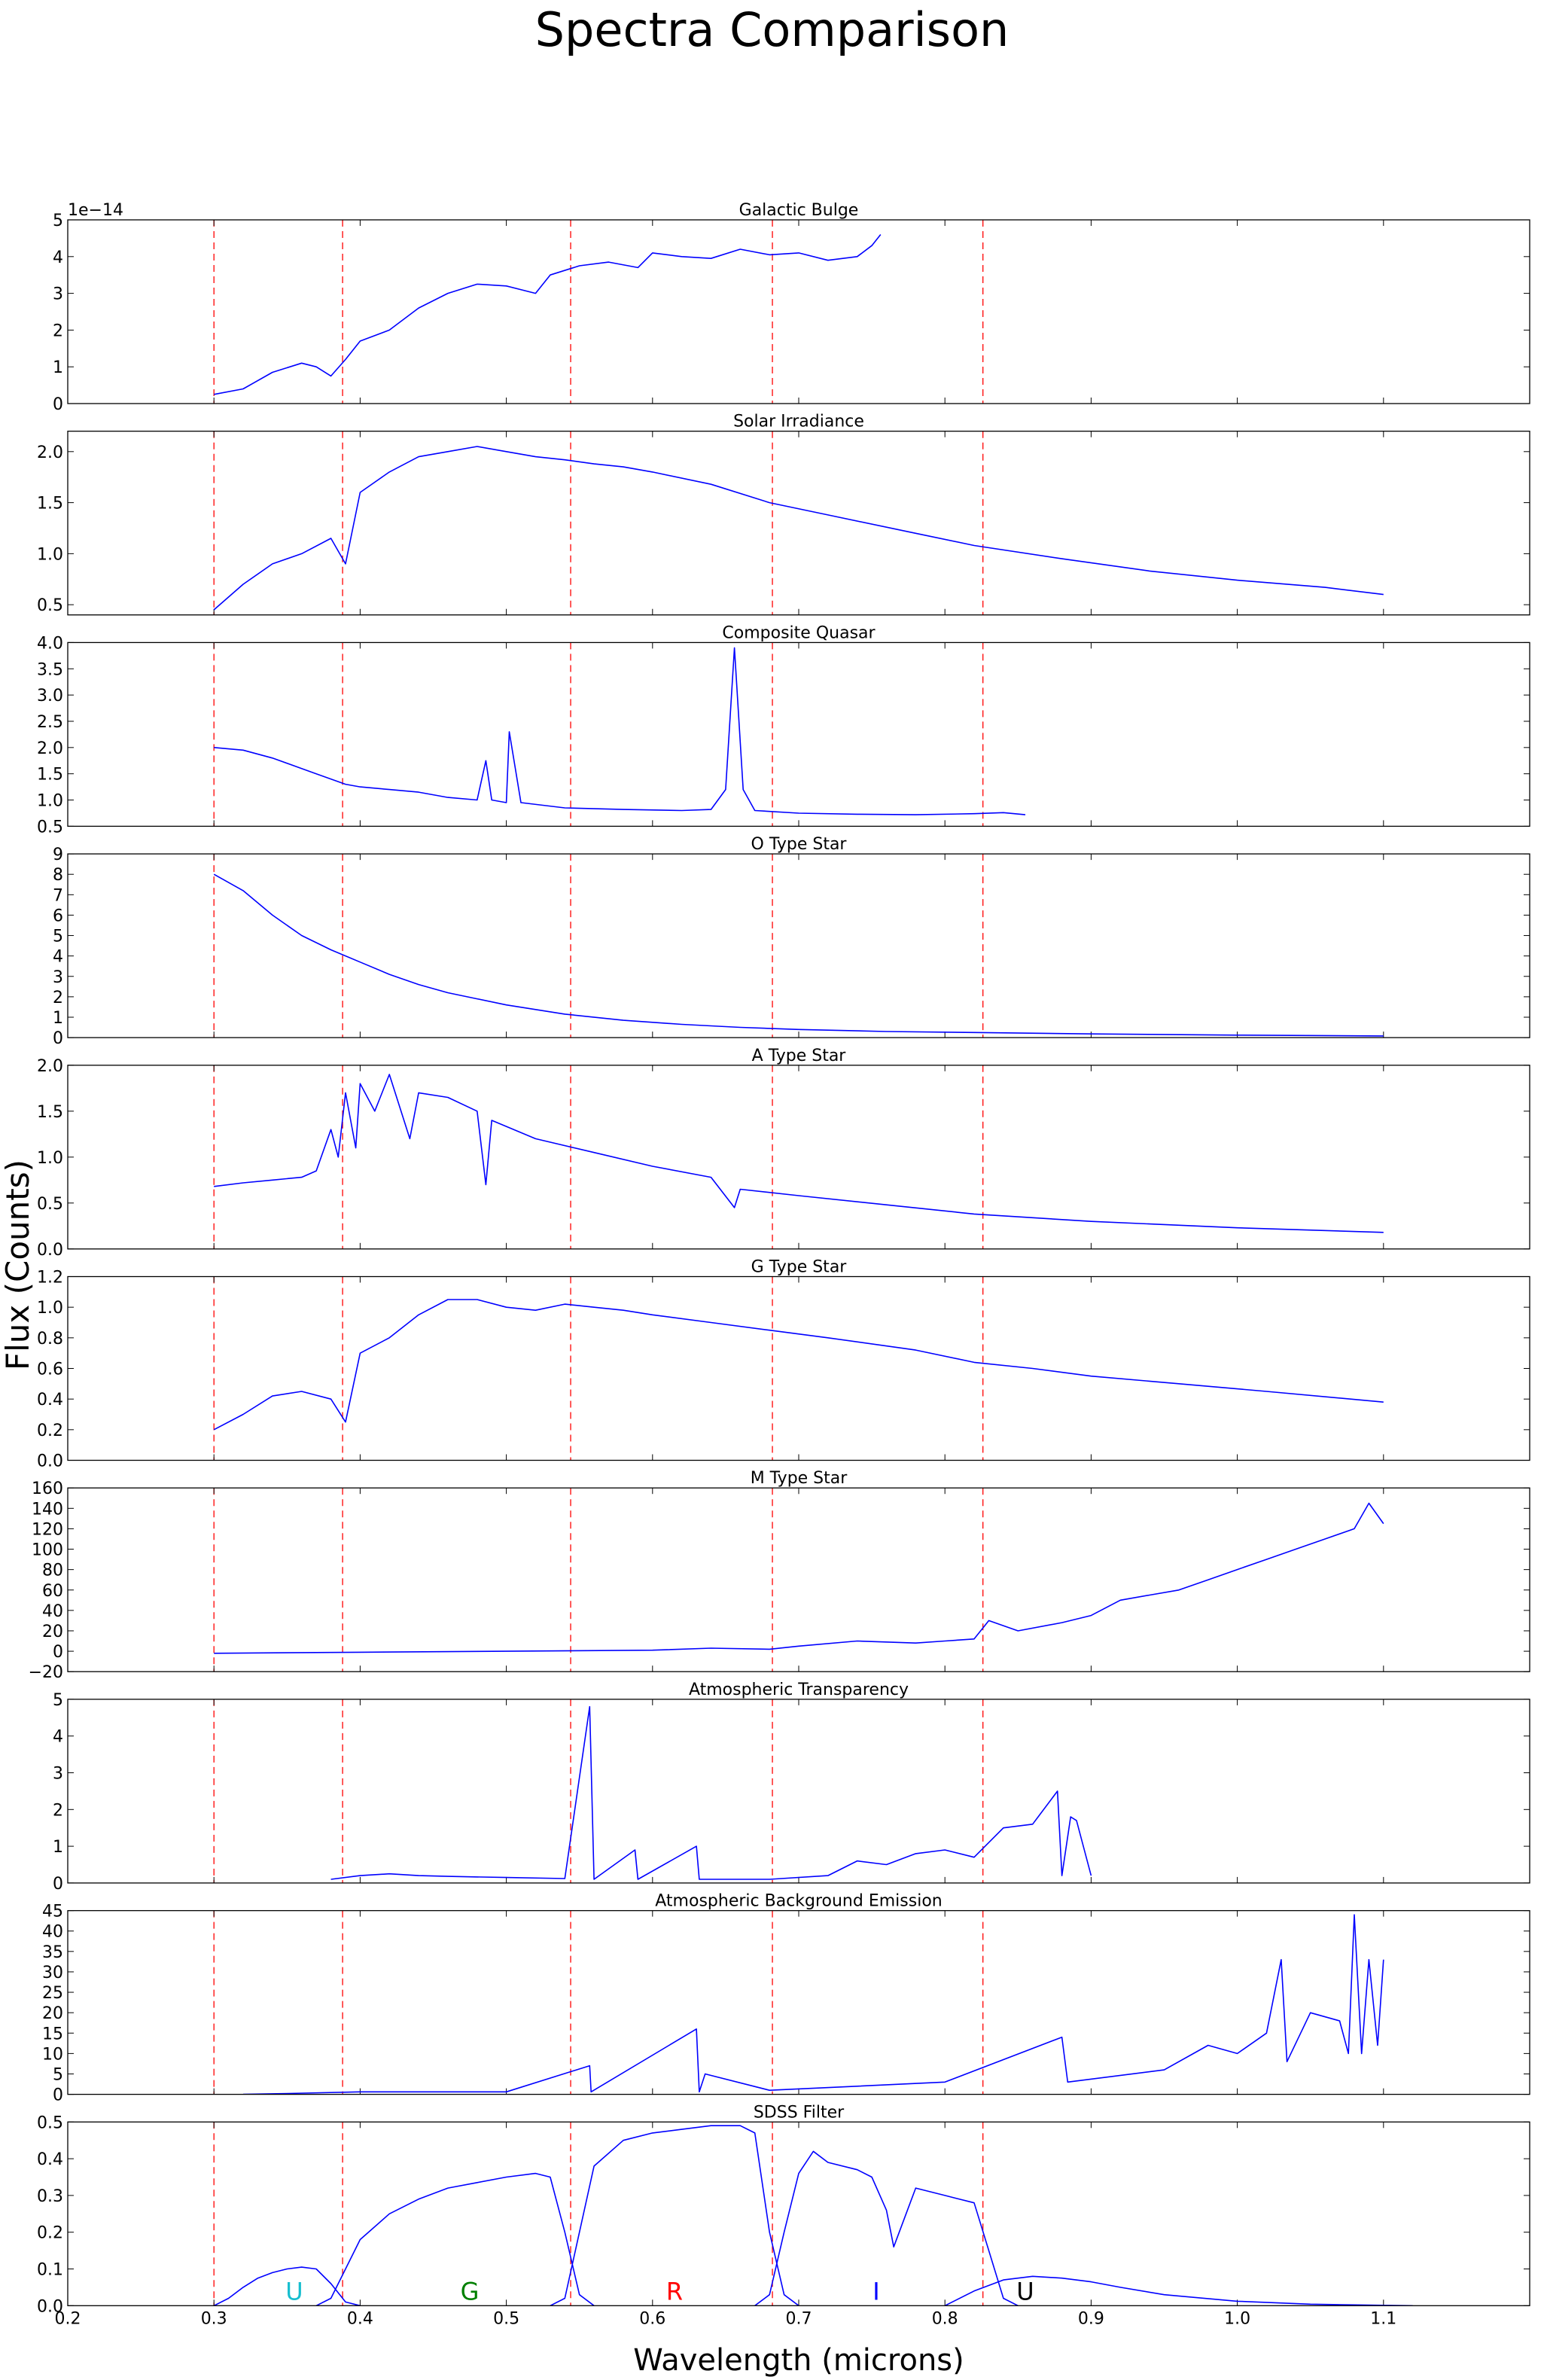  What do you see at coordinates (52, 2054) in the screenshot?
I see `y-tick-label: 10` at bounding box center [52, 2054].